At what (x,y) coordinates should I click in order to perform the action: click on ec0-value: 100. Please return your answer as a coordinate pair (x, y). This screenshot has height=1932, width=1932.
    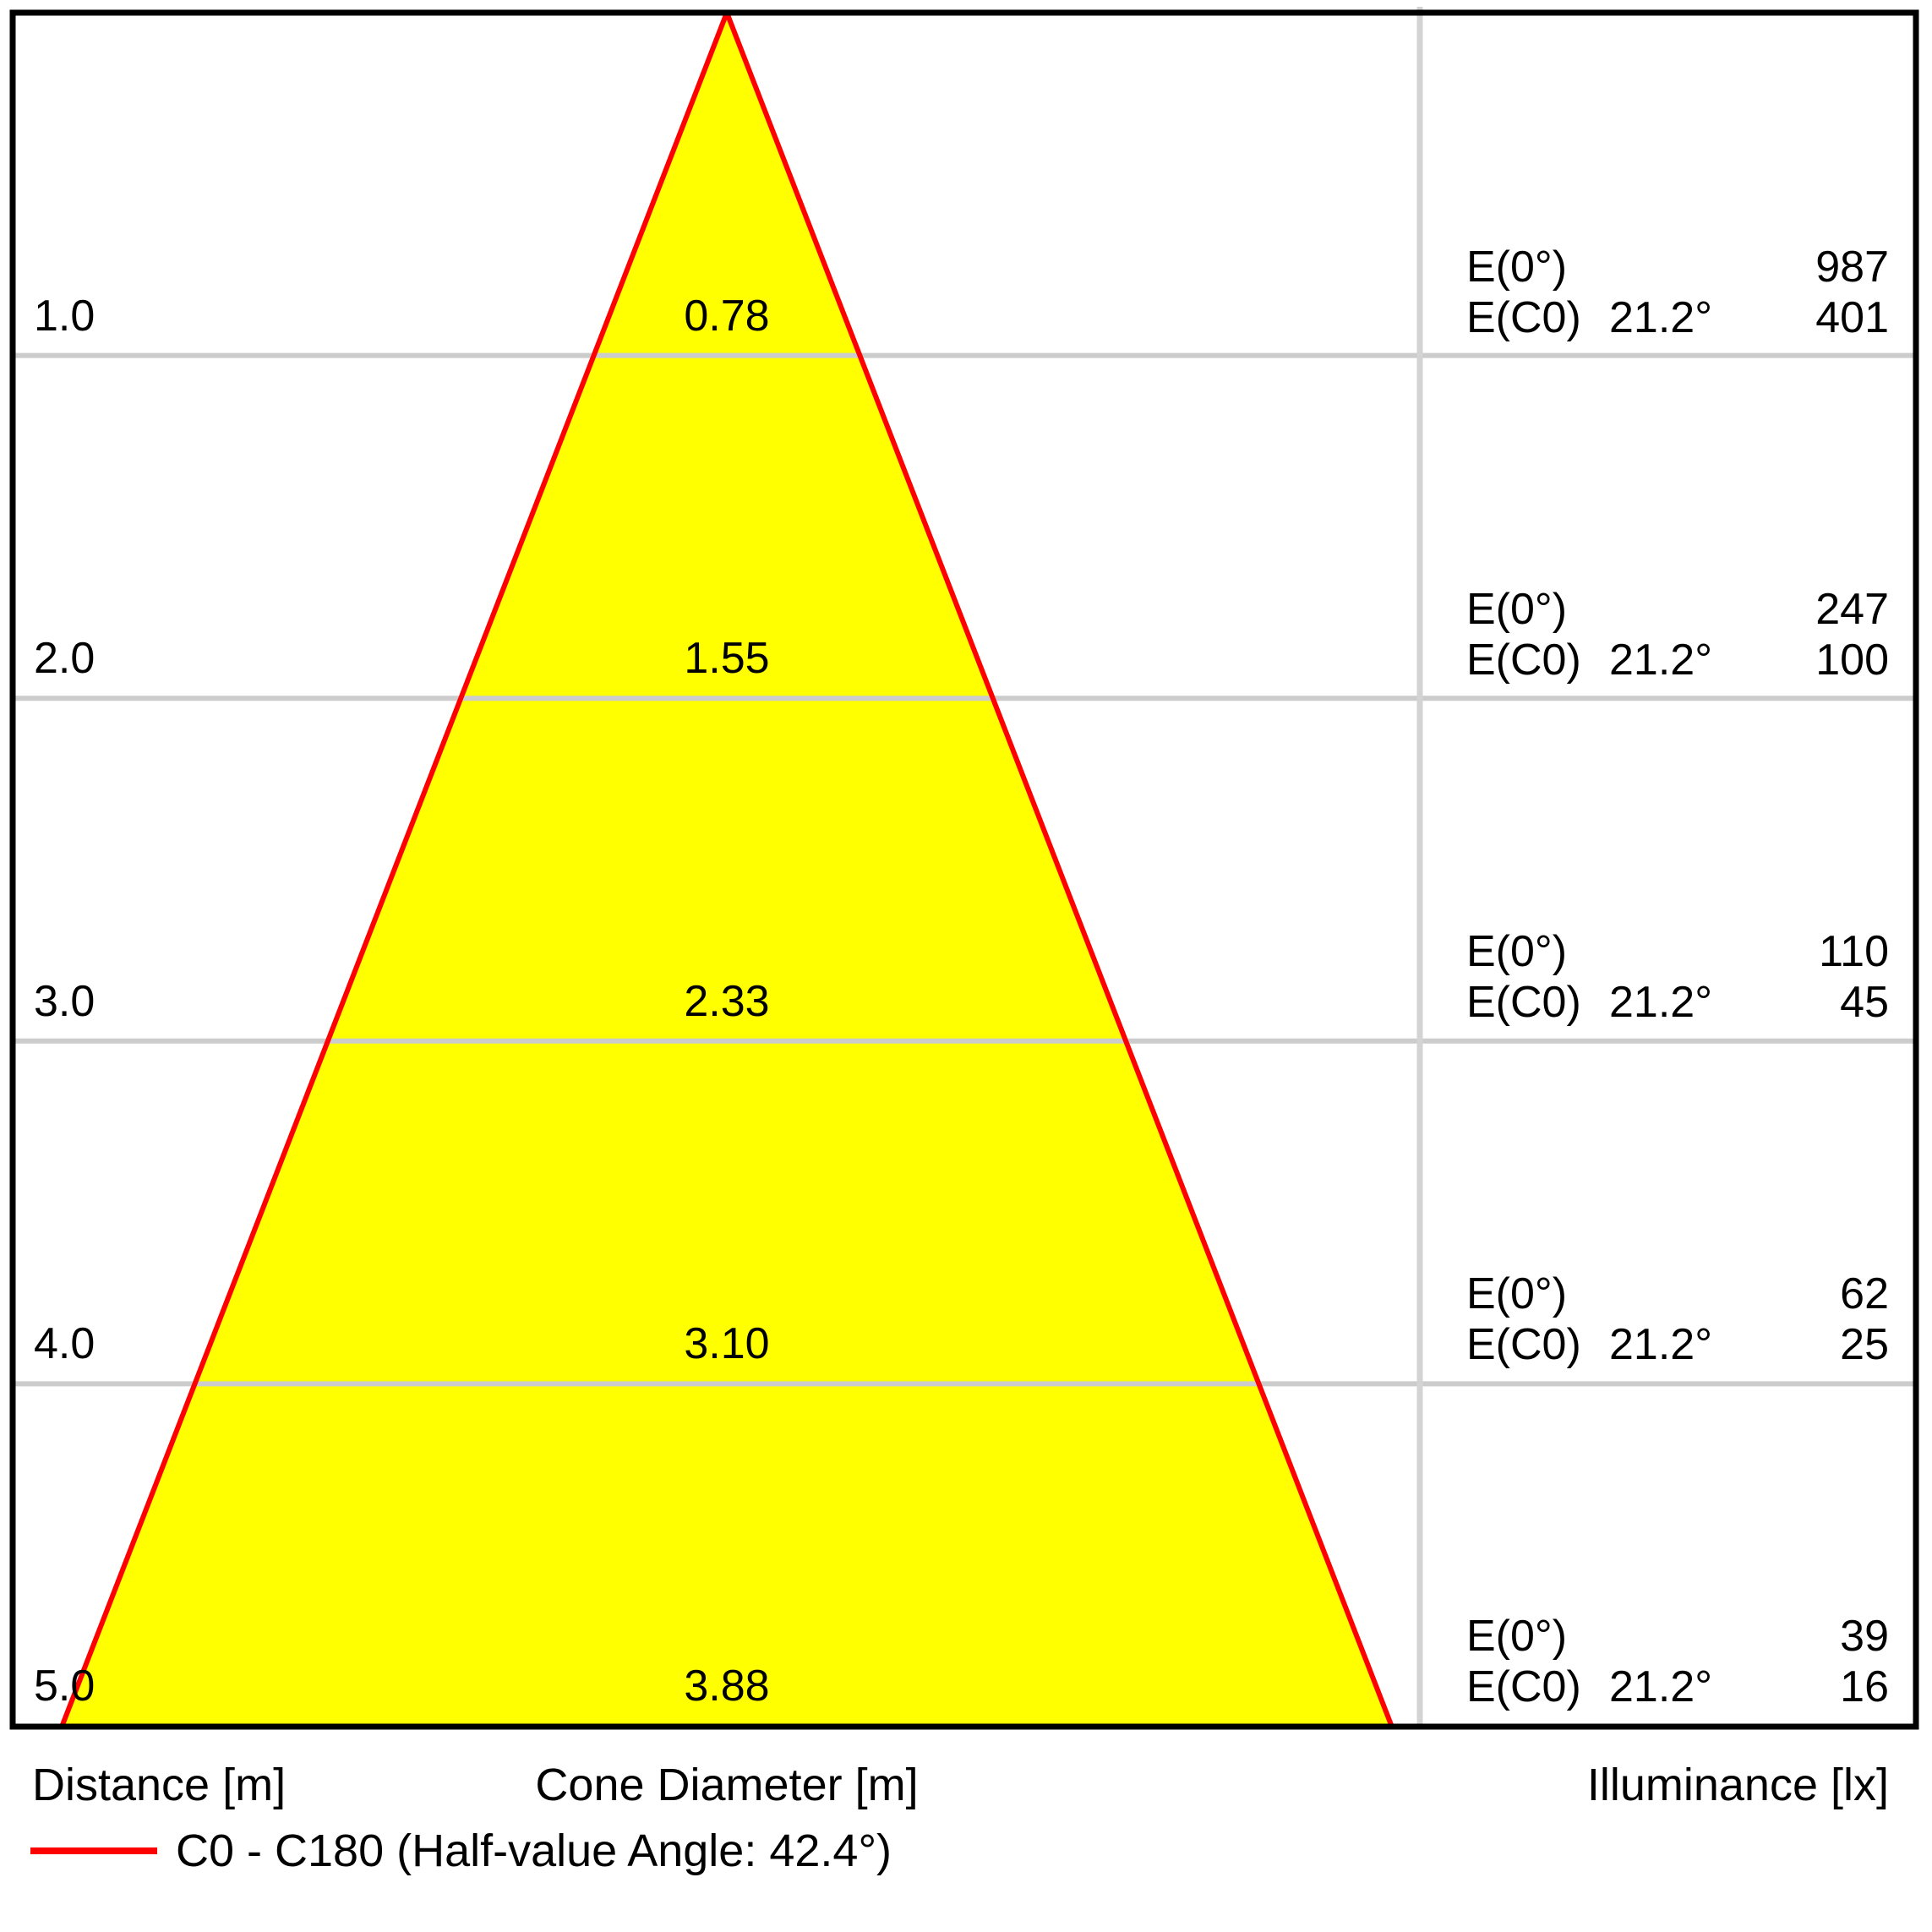
    Looking at the image, I should click on (1852, 660).